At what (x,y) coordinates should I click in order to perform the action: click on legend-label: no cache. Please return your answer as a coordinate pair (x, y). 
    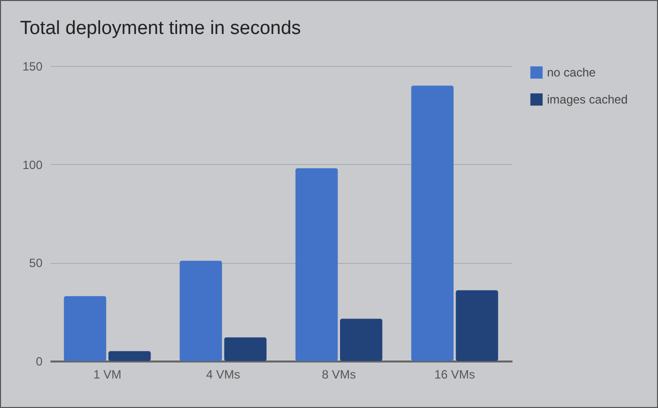
    Looking at the image, I should click on (571, 73).